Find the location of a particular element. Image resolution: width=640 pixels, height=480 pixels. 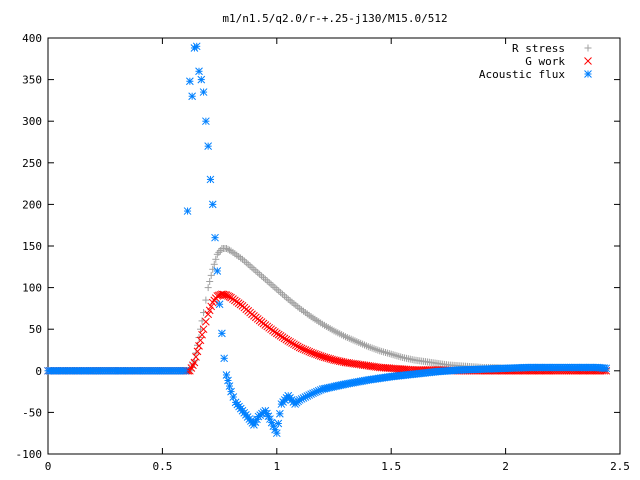

x-tick-label: 1.5 is located at coordinates (391, 466).